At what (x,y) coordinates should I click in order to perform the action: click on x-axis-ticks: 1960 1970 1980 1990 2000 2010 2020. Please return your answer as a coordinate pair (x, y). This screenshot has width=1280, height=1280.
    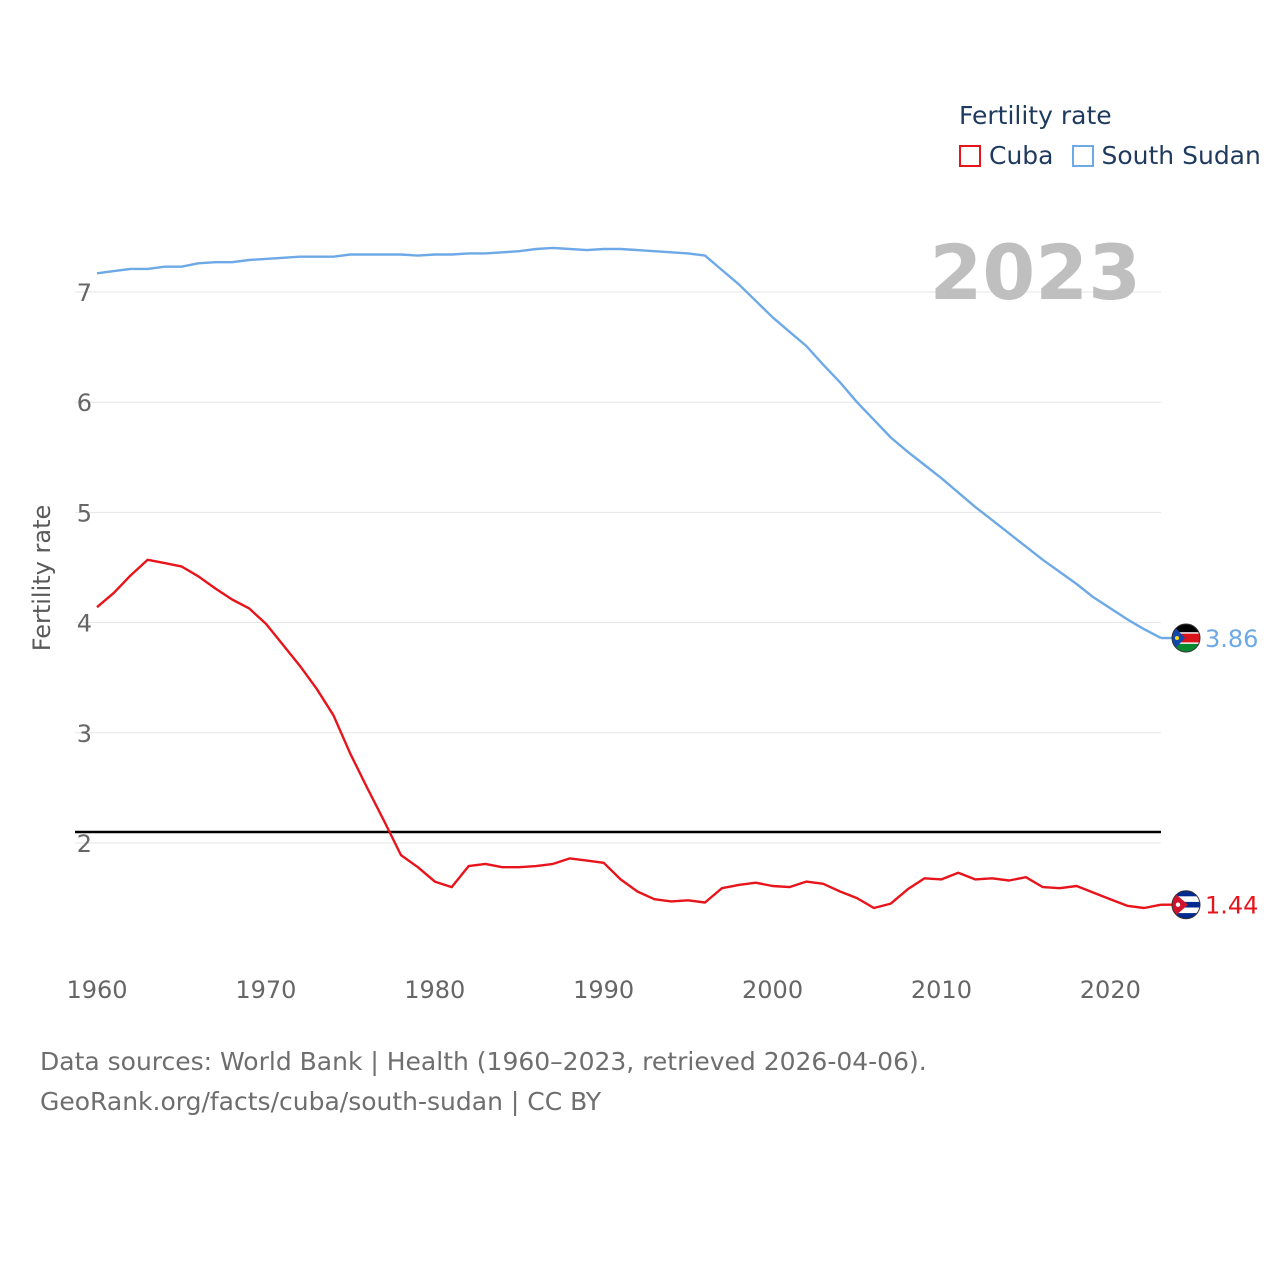
    Looking at the image, I should click on (603, 990).